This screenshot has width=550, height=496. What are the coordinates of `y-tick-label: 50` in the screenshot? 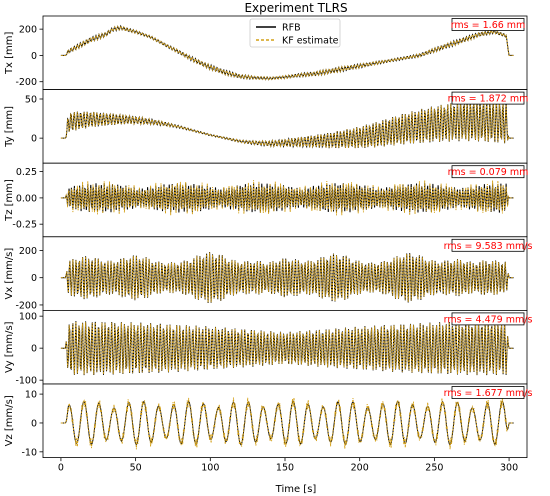 It's located at (31, 99).